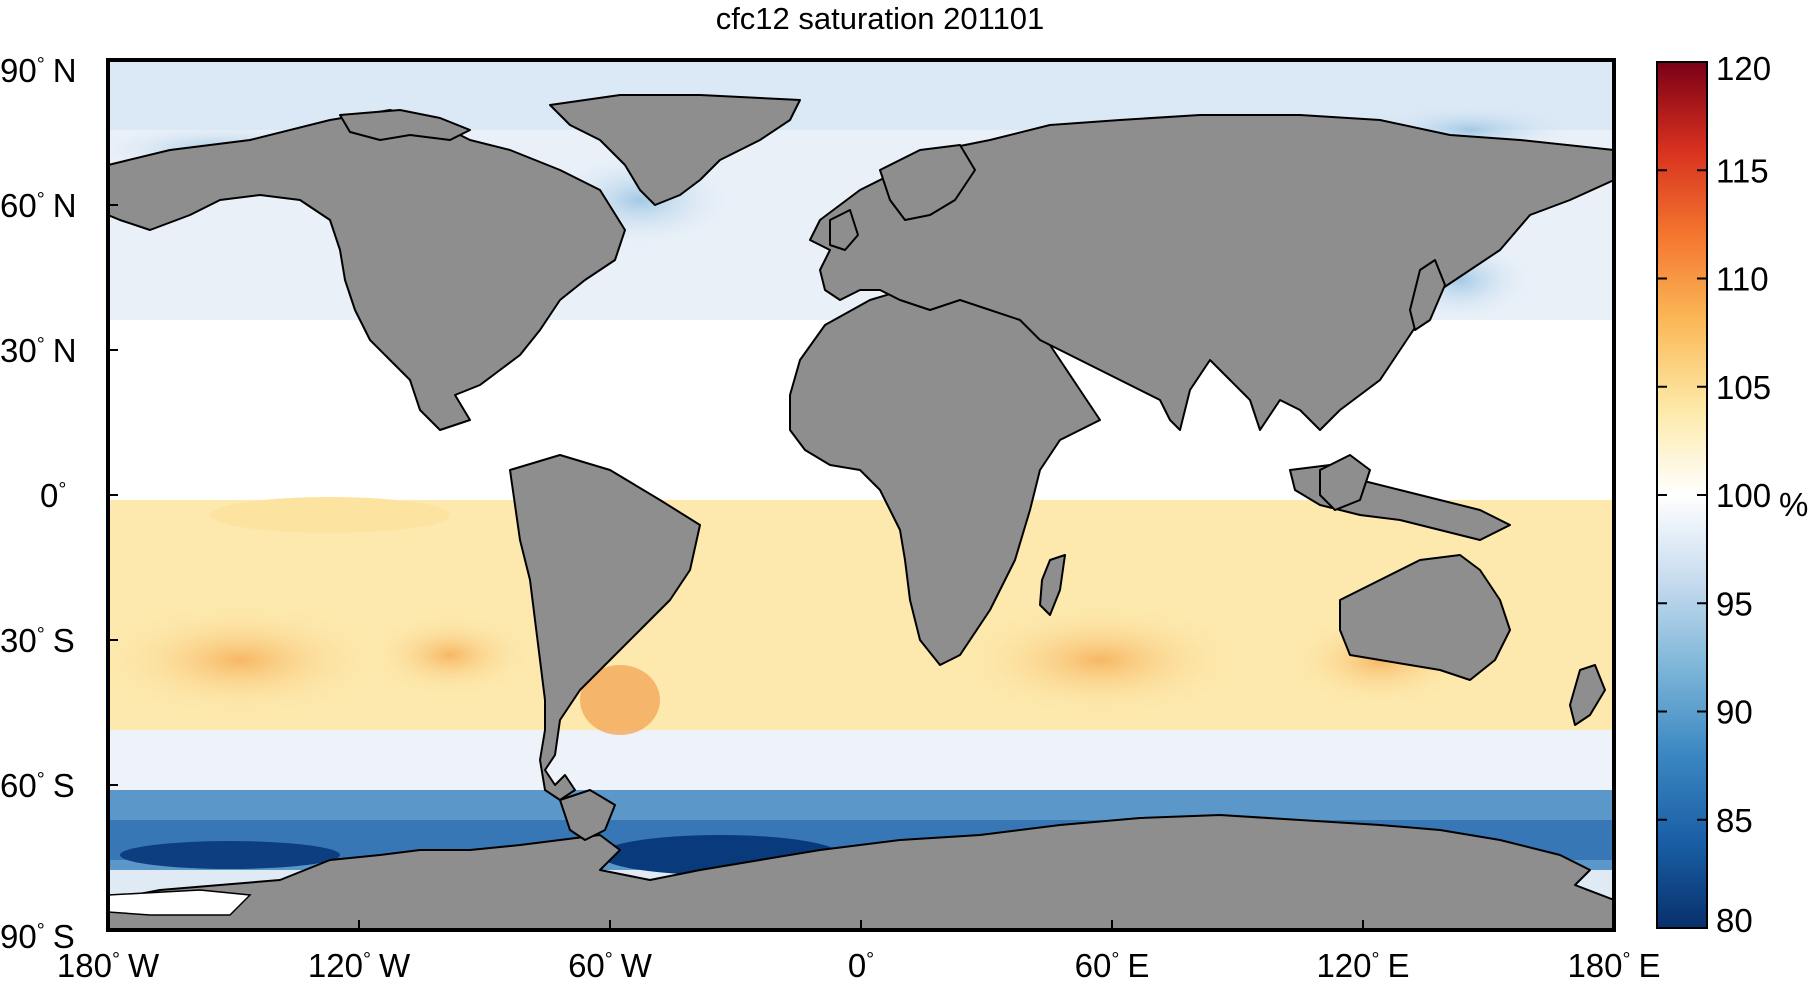 This screenshot has width=1808, height=984. Describe the element at coordinates (1743, 68) in the screenshot. I see `colorbar-tick-label: 120` at that location.